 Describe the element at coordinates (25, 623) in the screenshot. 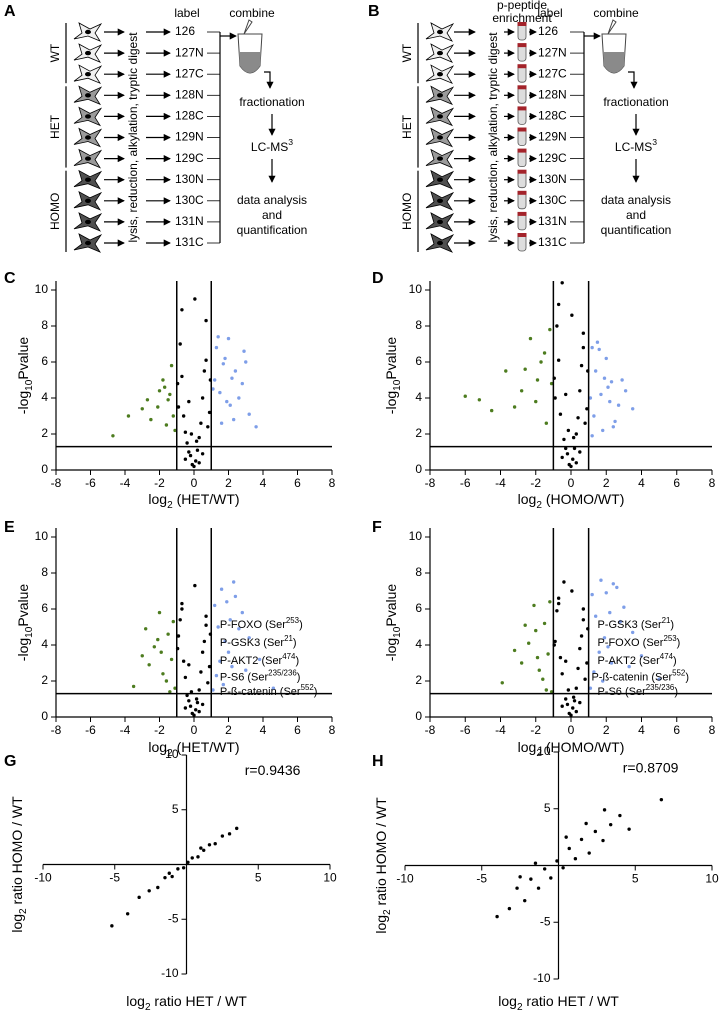

I see `y-axis-label: -log10Pvalue` at that location.